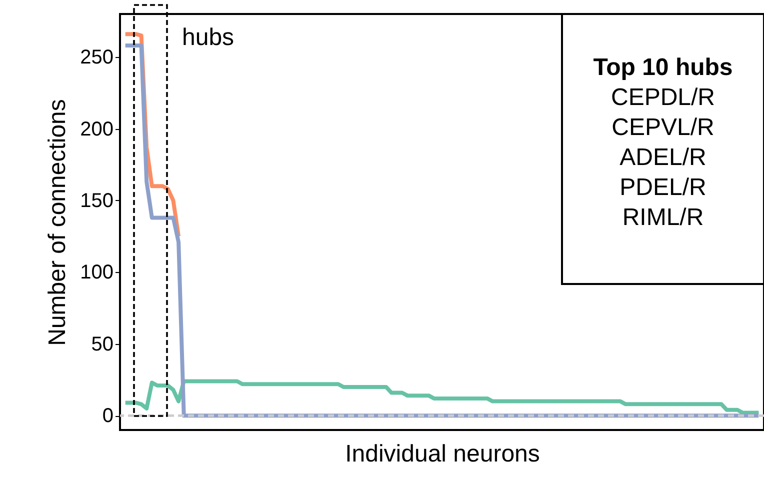 This screenshot has height=483, width=764. I want to click on annotation: hubs, so click(208, 37).